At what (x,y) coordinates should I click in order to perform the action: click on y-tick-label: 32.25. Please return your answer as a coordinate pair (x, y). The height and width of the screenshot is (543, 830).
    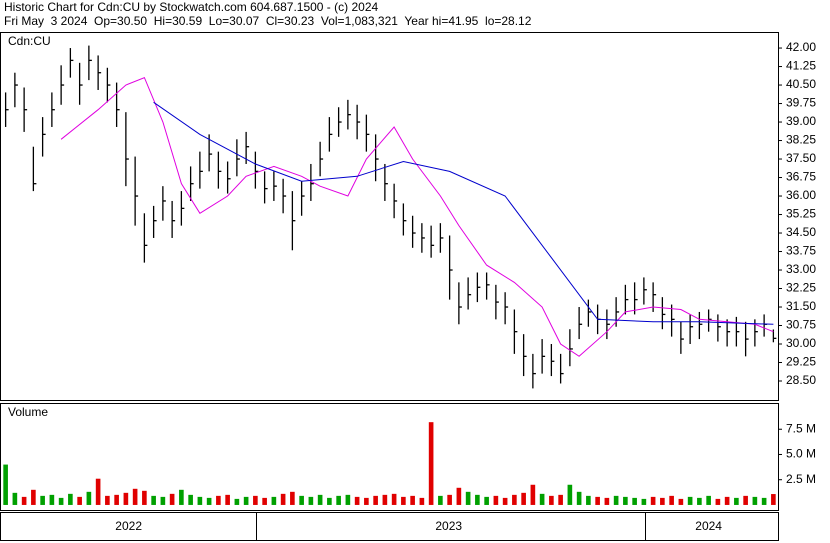
    Looking at the image, I should click on (801, 288).